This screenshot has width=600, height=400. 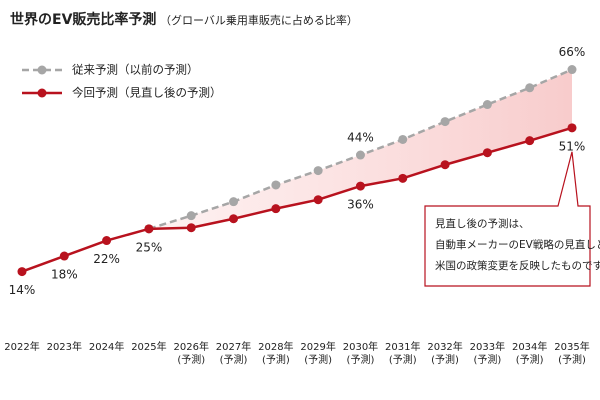 What do you see at coordinates (444, 346) in the screenshot?
I see `x-tick-label: 2032年` at bounding box center [444, 346].